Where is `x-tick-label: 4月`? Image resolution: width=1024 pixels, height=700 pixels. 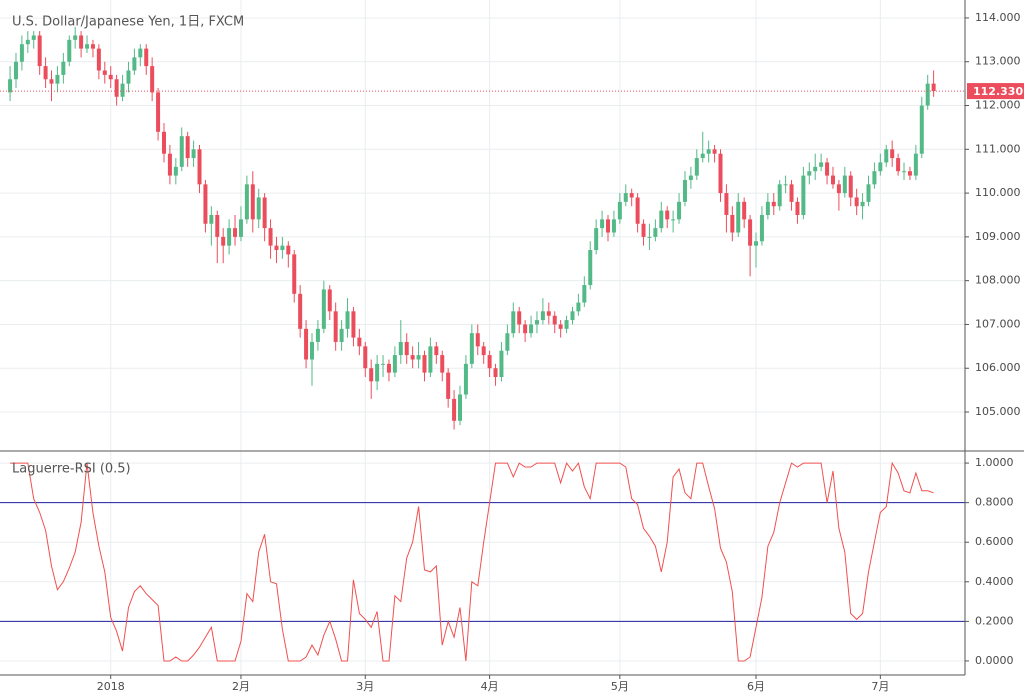
x-tick-label: 4月 is located at coordinates (490, 686).